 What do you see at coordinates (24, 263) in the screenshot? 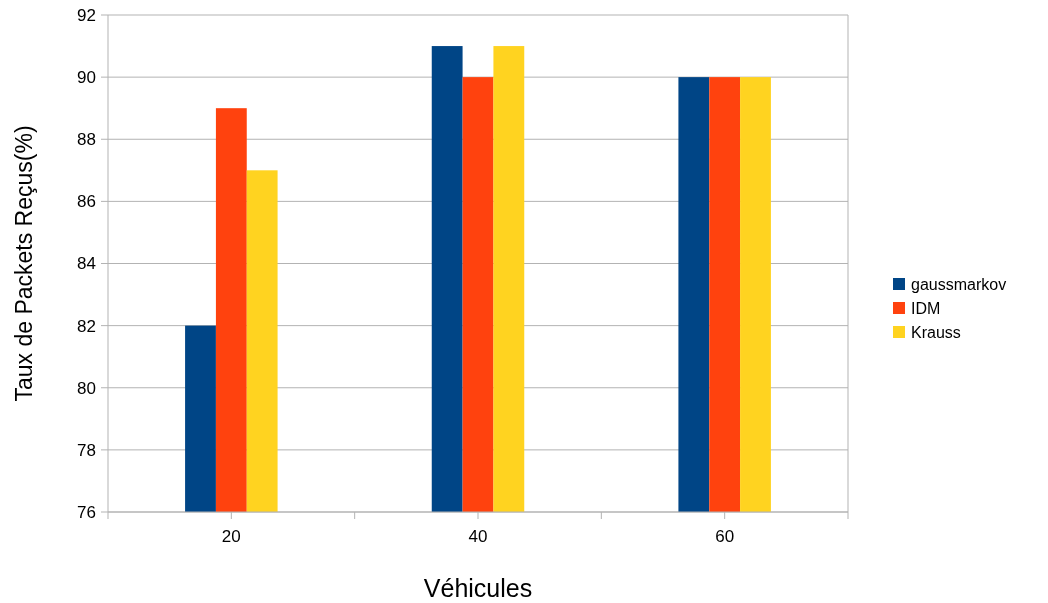
I see `y-axis-title: Taux de Packets Reçus(%)` at bounding box center [24, 263].